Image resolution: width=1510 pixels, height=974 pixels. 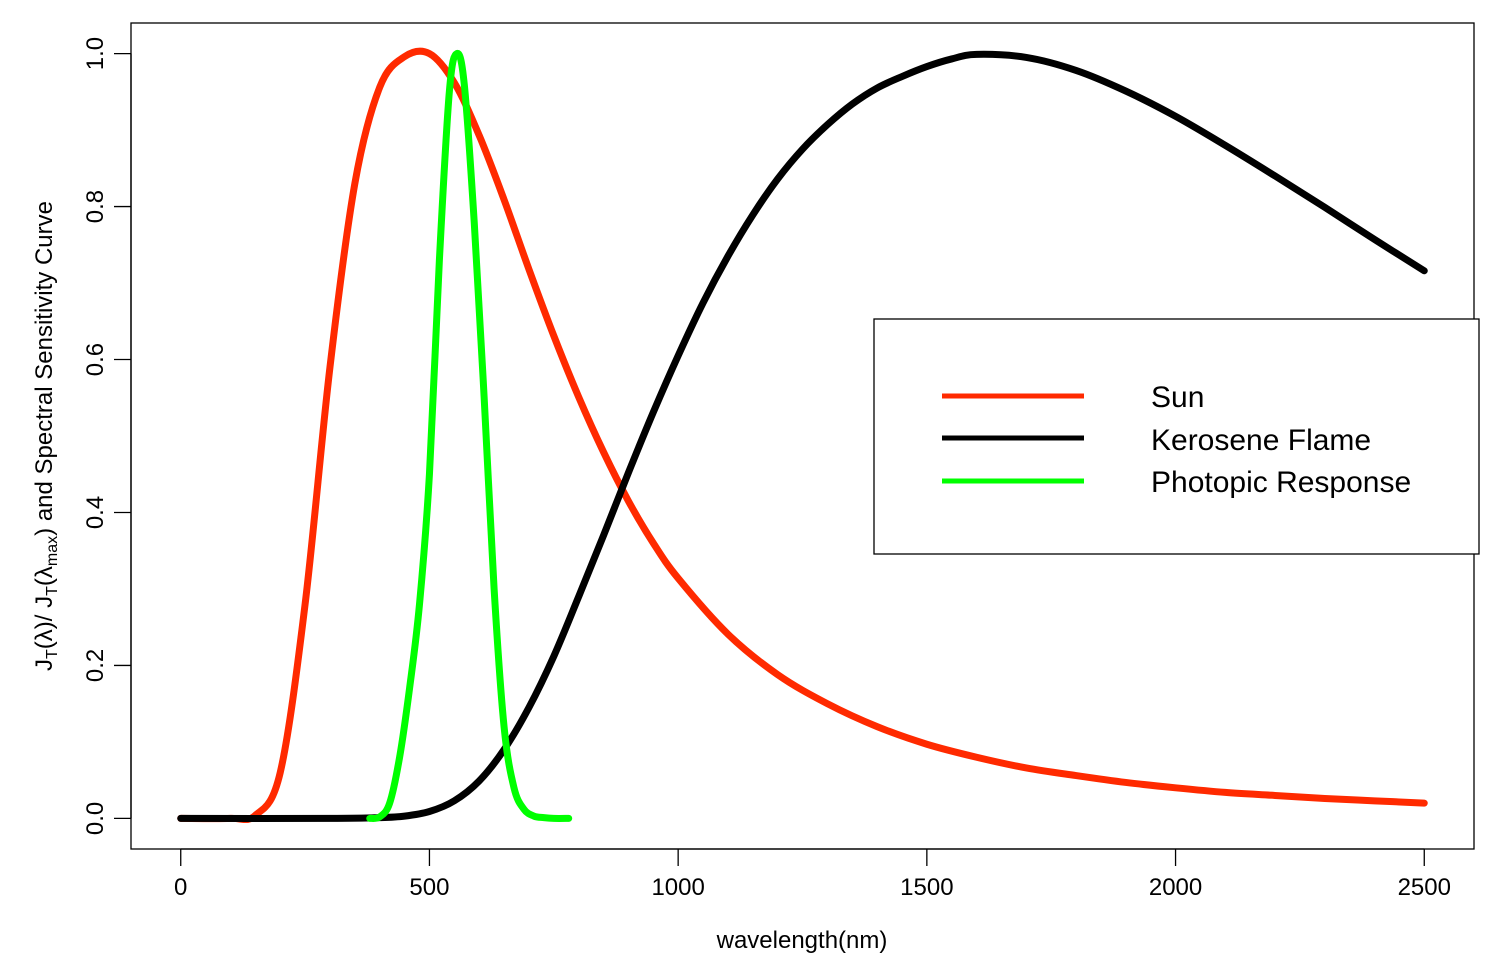 I want to click on y-tick-label: 0.6, so click(x=95, y=359).